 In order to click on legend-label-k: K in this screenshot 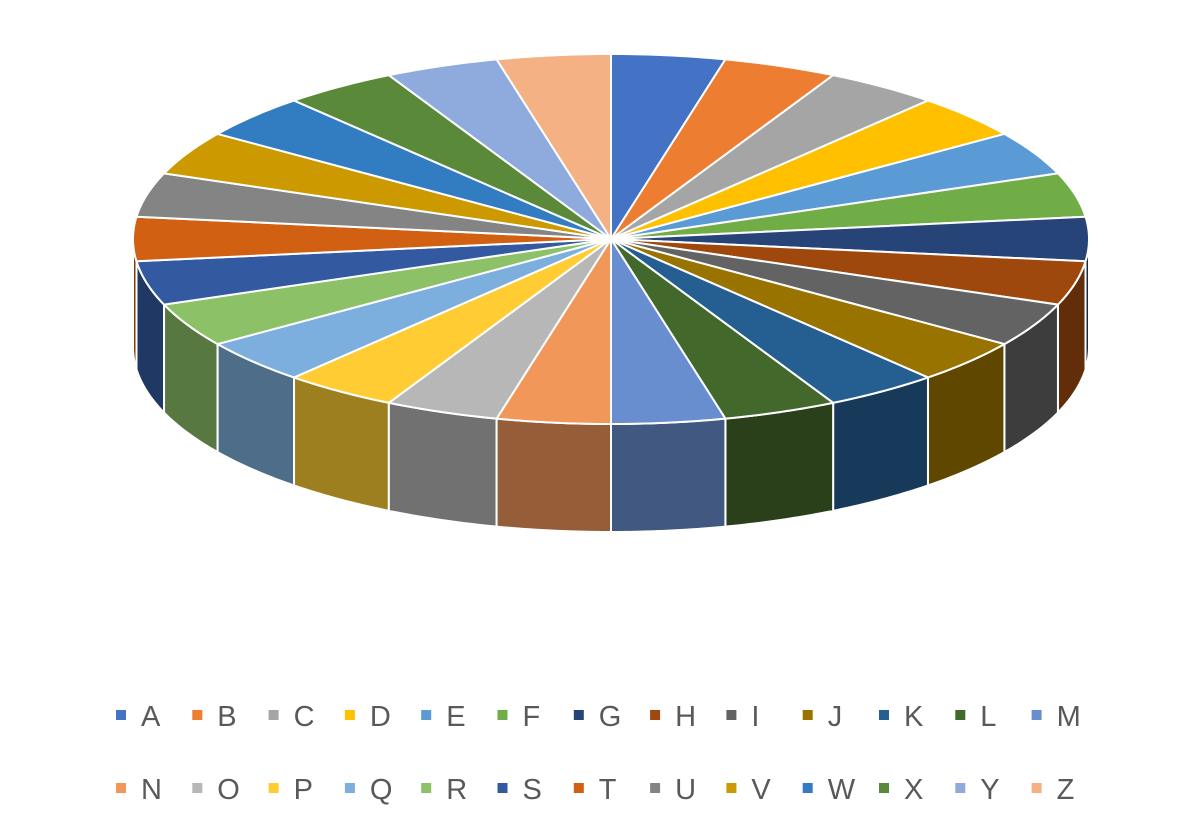, I will do `click(914, 717)`.